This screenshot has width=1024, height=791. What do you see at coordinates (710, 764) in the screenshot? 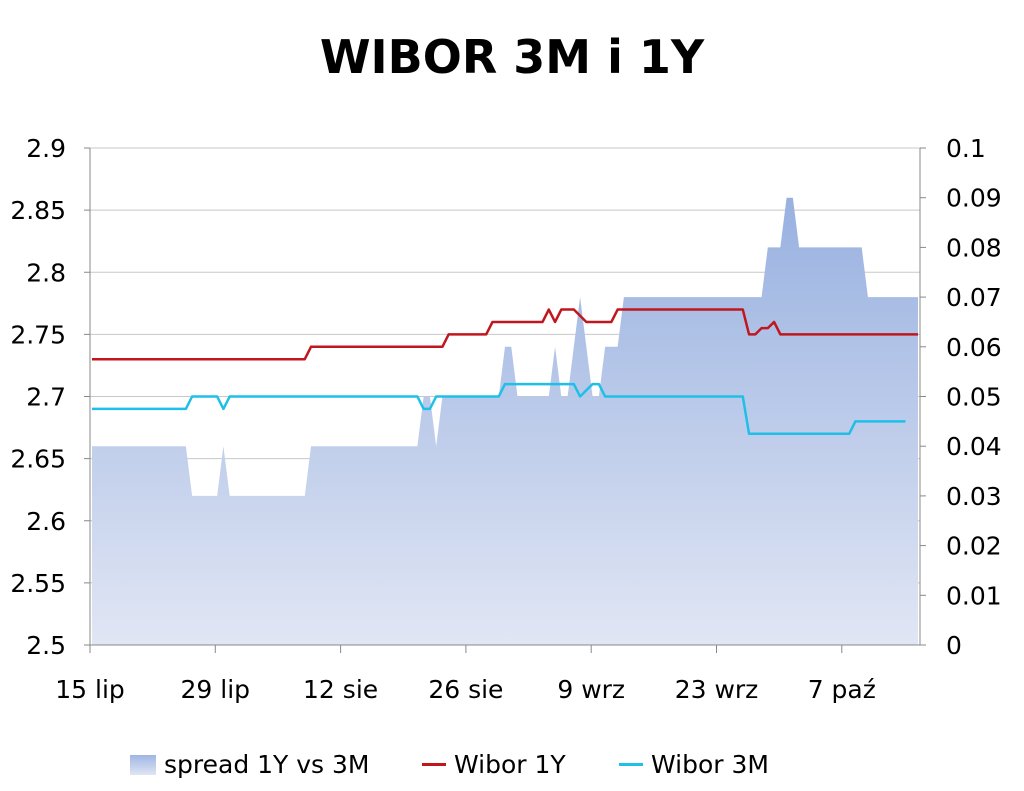
I see `legend-label-wibor-3m: Wibor 3M` at bounding box center [710, 764].